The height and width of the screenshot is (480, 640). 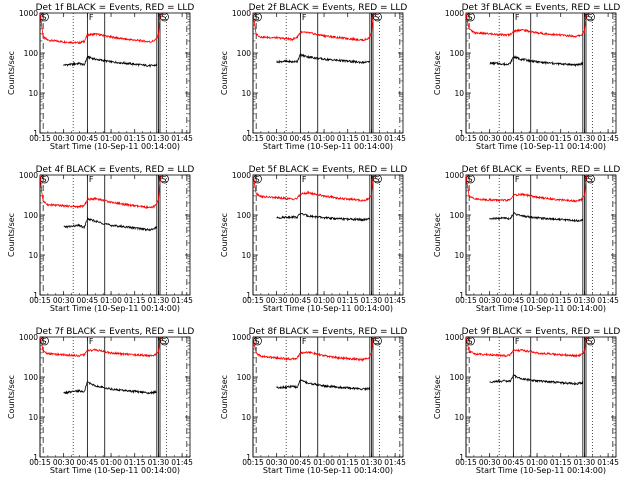 I want to click on chart-title: Det 3f BLACK = Events, RED = LLD, so click(x=541, y=8).